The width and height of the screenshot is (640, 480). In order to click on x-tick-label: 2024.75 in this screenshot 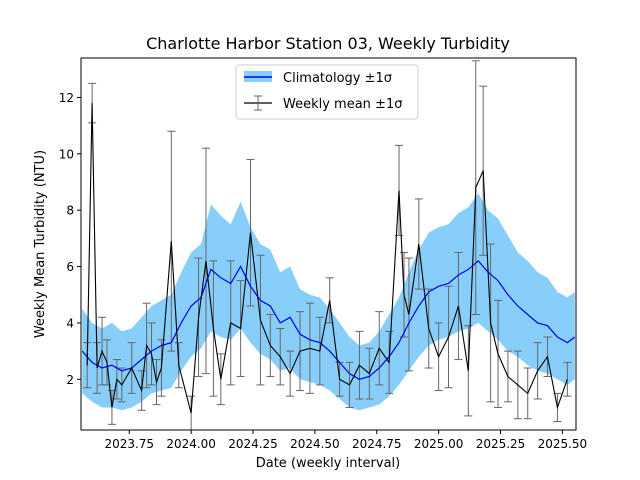, I will do `click(377, 444)`.